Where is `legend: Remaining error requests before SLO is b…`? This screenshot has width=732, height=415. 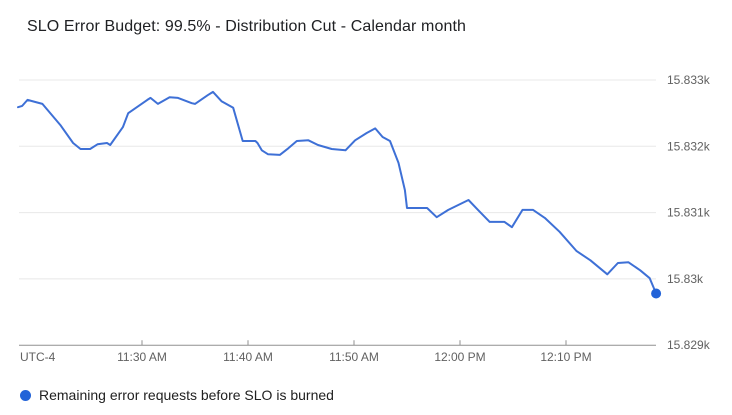 legend: Remaining error requests before SLO is b… is located at coordinates (177, 395).